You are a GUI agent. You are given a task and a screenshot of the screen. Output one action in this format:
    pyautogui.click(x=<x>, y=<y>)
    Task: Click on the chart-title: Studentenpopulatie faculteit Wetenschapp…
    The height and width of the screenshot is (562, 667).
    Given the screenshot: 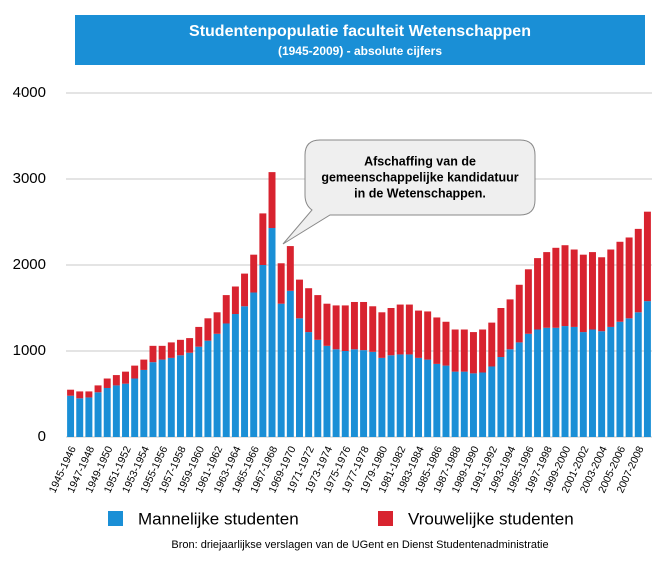 What is the action you would take?
    pyautogui.click(x=360, y=31)
    